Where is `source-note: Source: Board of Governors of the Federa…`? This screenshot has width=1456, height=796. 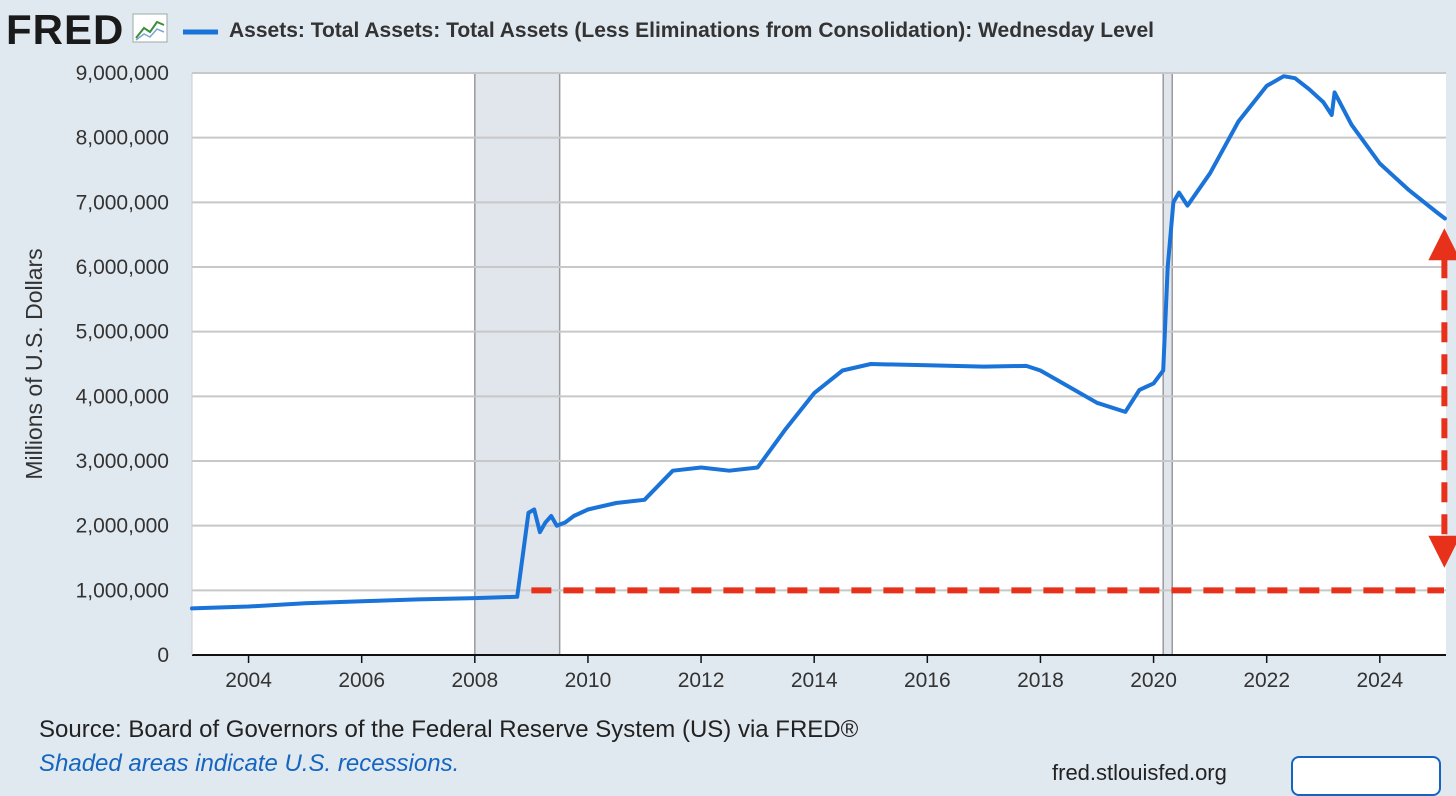 source-note: Source: Board of Governors of the Federa… is located at coordinates (449, 729).